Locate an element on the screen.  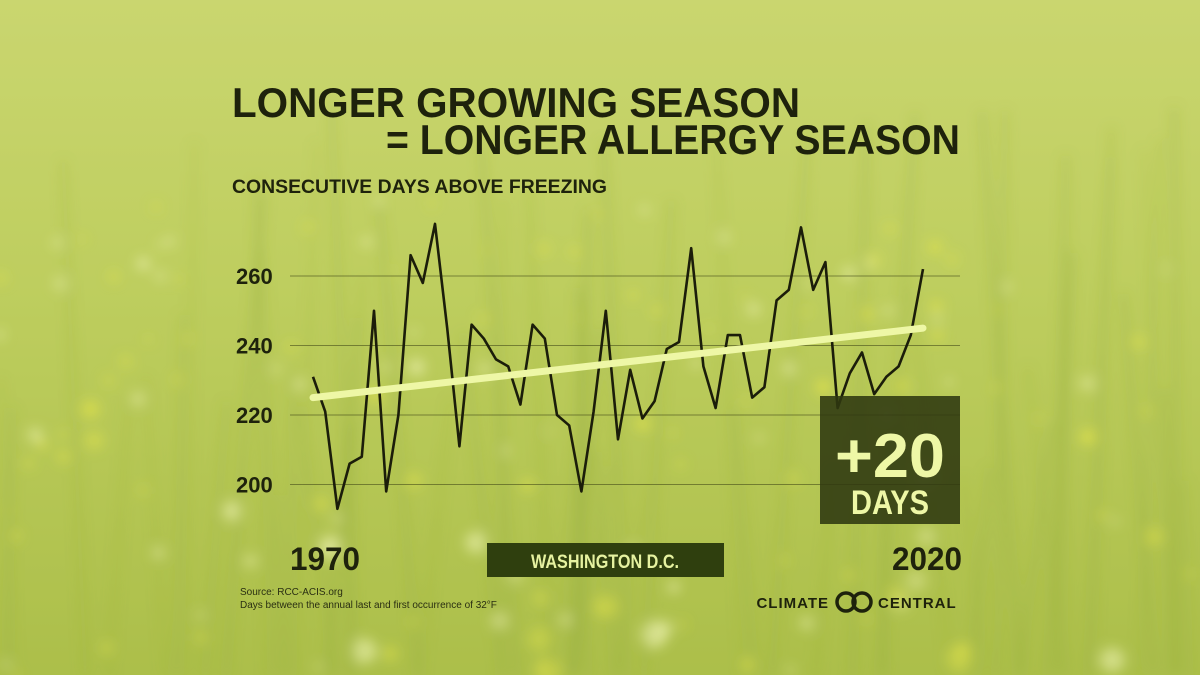
location-box is located at coordinates (605, 560).